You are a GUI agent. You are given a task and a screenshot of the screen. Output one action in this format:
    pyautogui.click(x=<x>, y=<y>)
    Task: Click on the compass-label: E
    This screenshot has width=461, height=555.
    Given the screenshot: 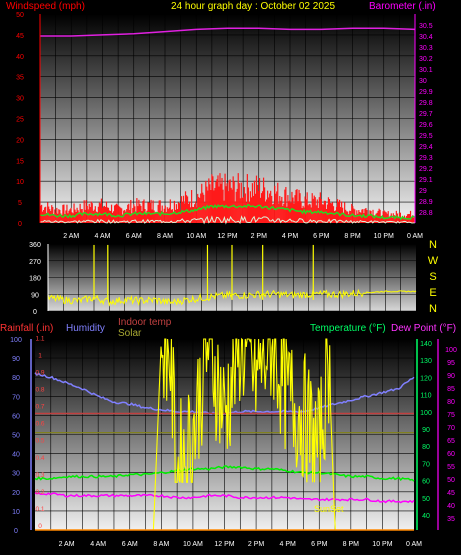 What is the action you would take?
    pyautogui.click(x=432, y=293)
    